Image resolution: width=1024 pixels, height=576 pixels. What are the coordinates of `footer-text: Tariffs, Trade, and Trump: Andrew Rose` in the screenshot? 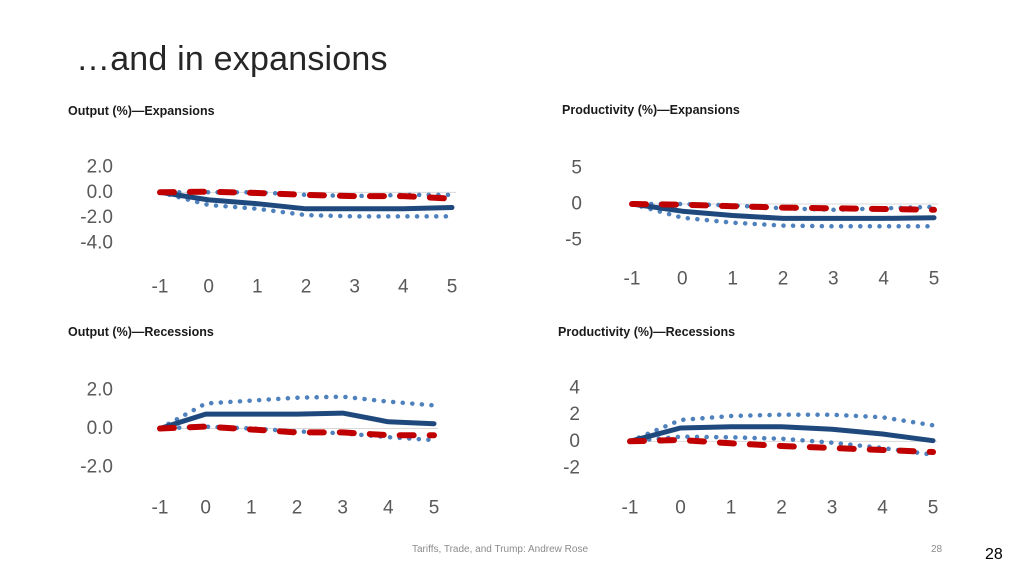 It's located at (500, 549).